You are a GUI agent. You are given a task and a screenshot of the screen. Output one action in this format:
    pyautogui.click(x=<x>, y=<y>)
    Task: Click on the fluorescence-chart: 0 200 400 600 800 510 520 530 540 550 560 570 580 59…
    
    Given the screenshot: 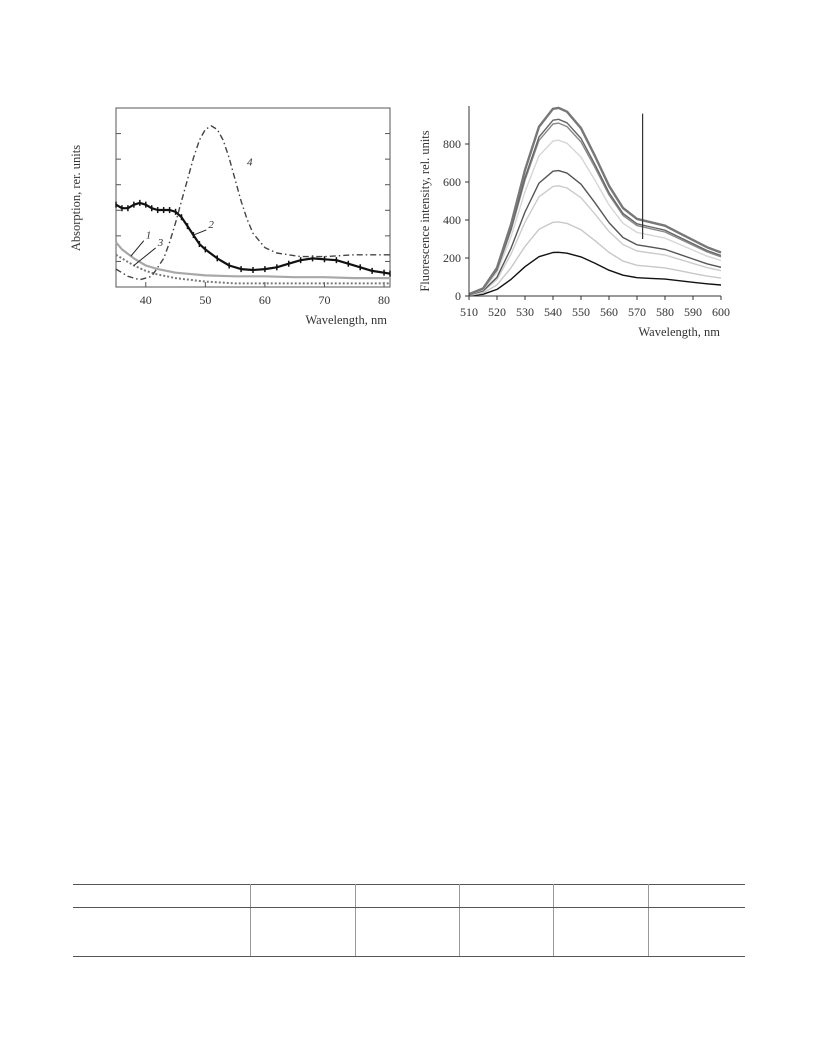 What is the action you would take?
    pyautogui.click(x=574, y=222)
    